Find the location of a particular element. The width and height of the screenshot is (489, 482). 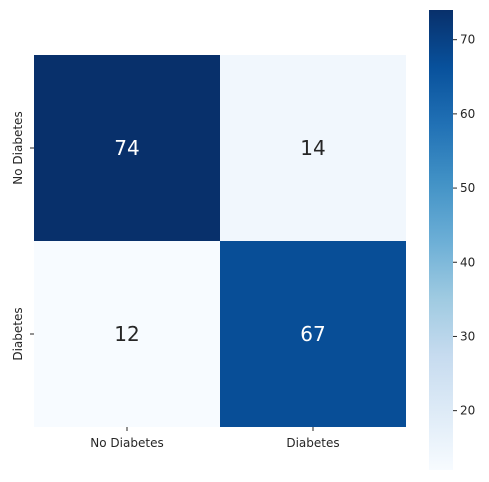

colorbar-gradient is located at coordinates (441, 240).